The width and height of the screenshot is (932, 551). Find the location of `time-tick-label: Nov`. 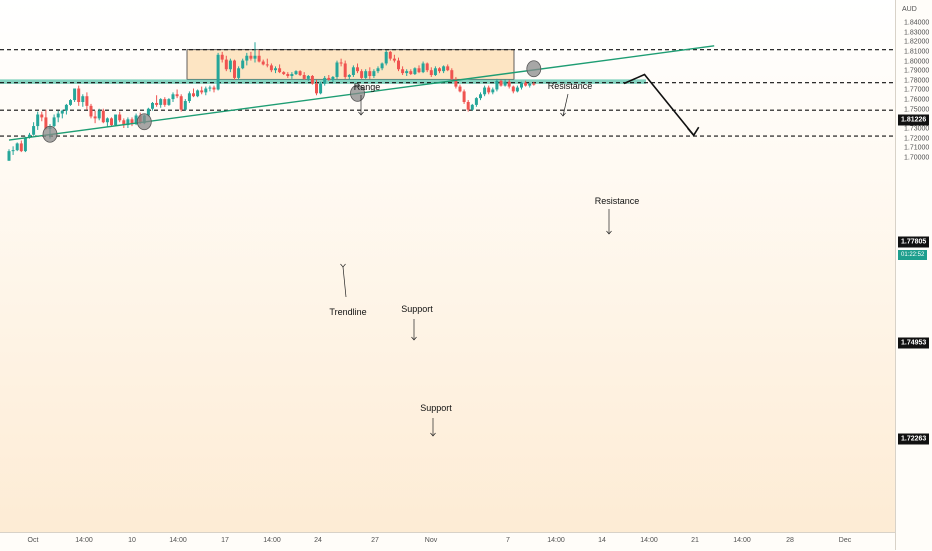

time-tick-label: Nov is located at coordinates (431, 540).